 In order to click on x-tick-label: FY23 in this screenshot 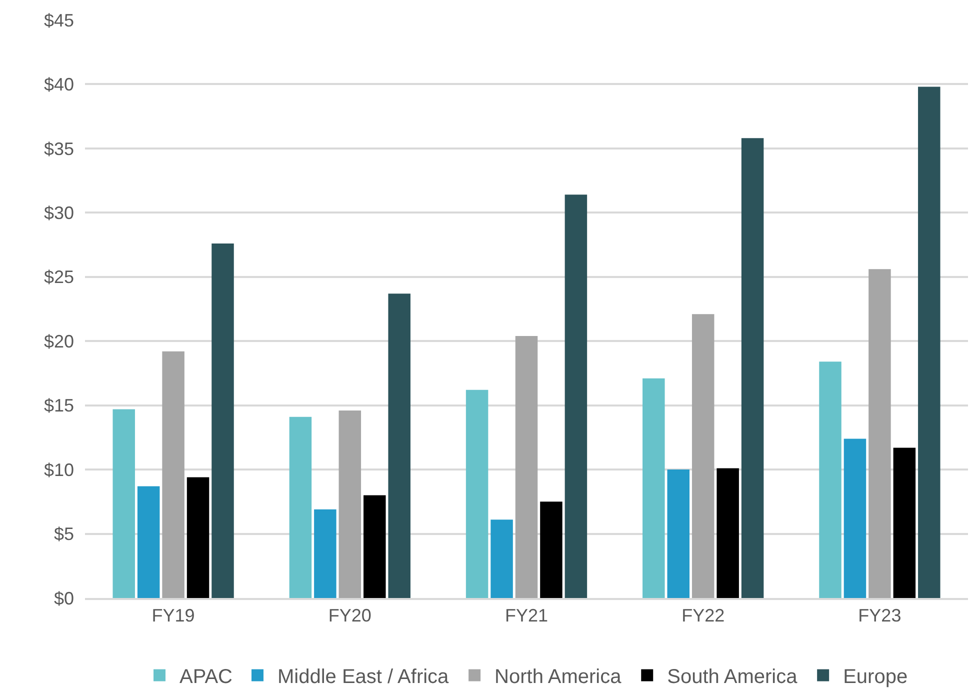, I will do `click(880, 615)`.